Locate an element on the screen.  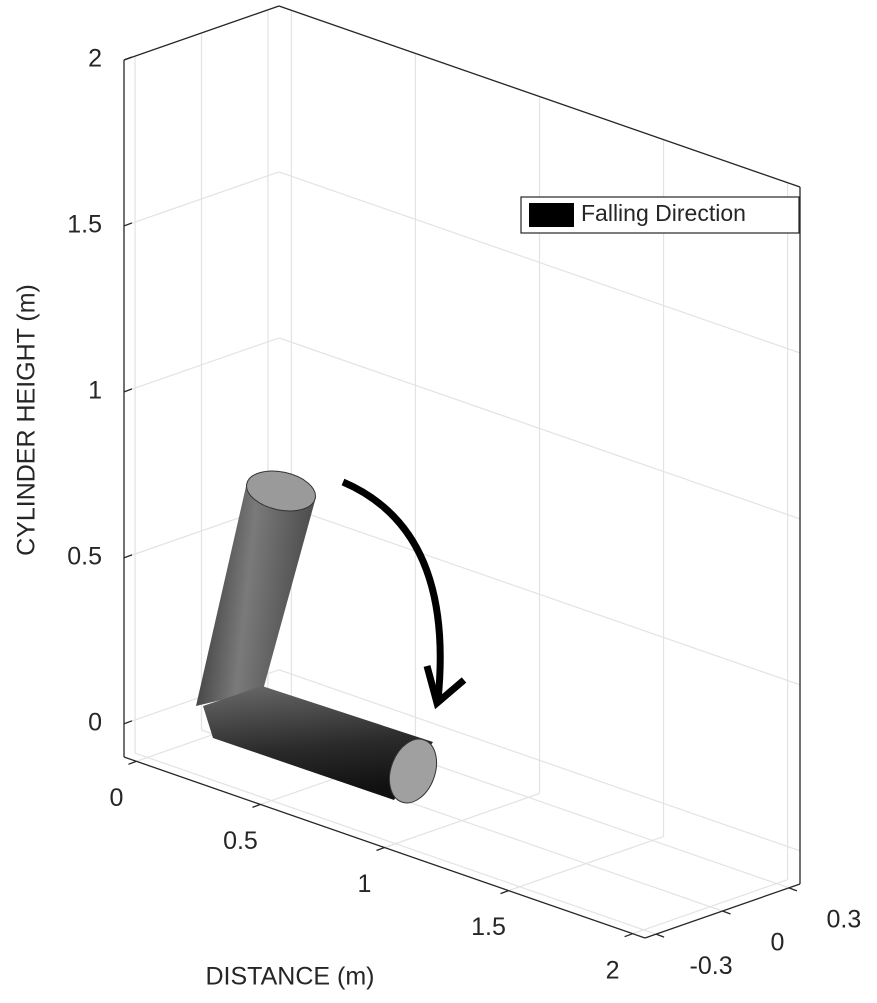
z-tick-label: 1.5 is located at coordinates (84, 225).